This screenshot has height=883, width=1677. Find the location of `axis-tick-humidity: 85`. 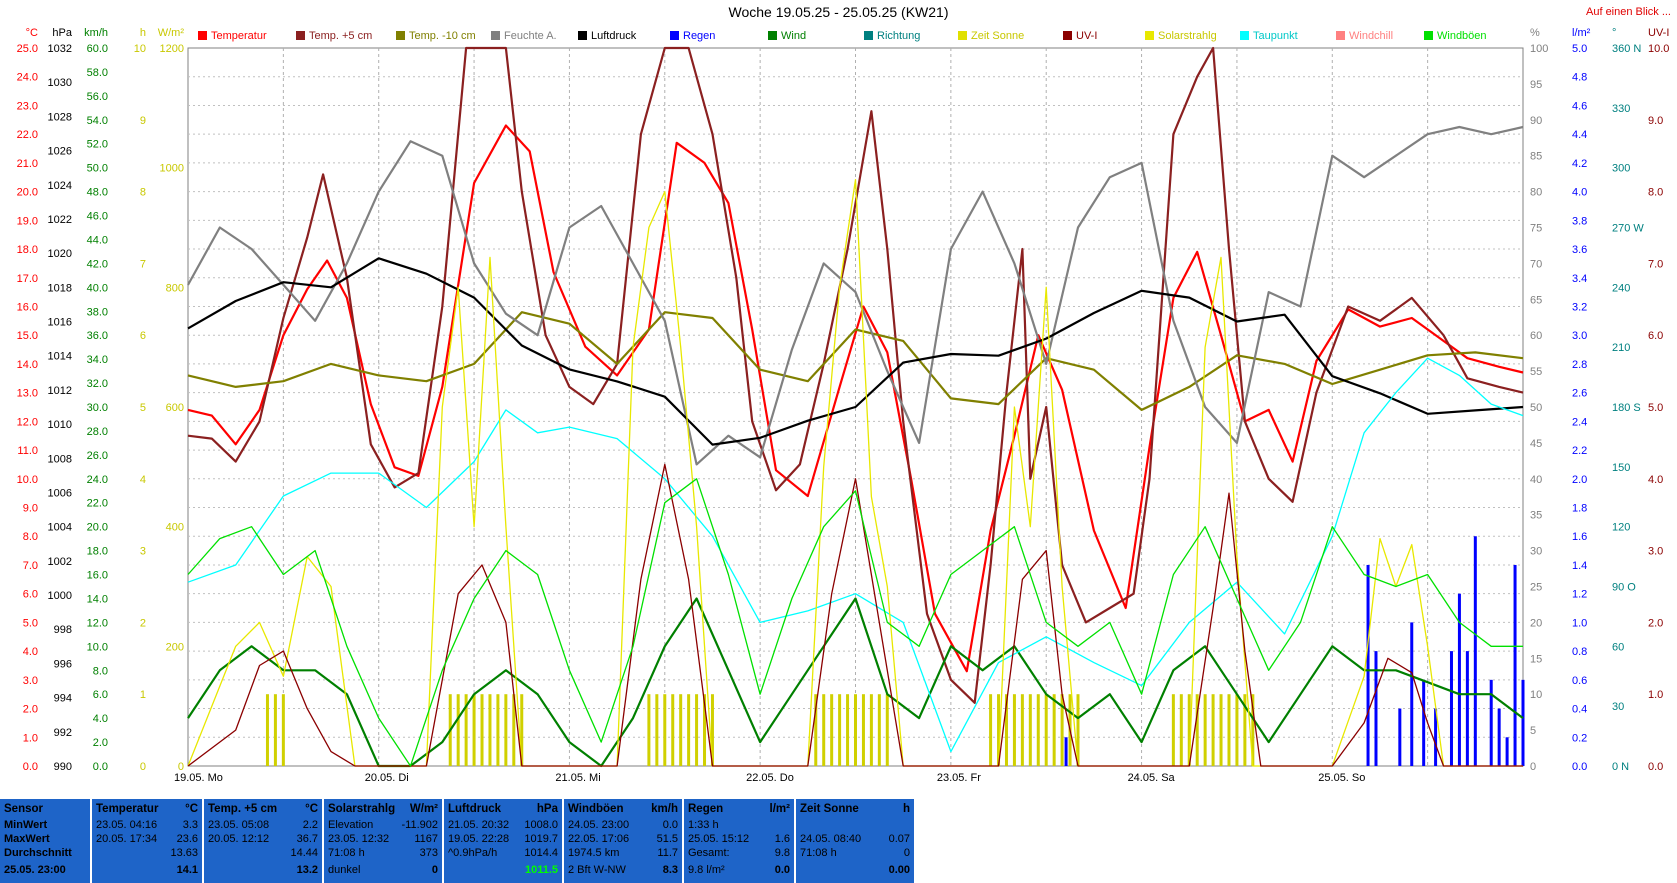

axis-tick-humidity: 85 is located at coordinates (1536, 157).